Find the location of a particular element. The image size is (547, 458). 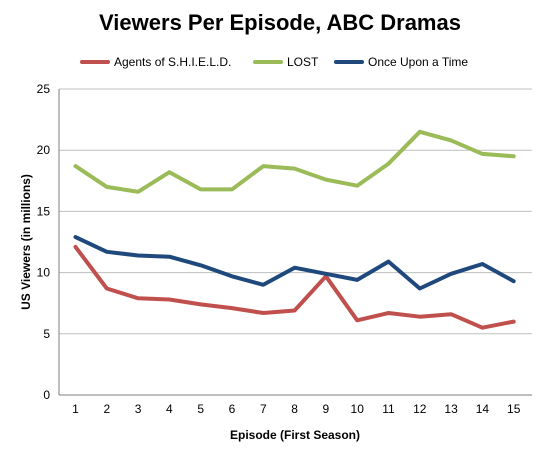

legend-label: Agents of S.H.I.E.L.D. is located at coordinates (172, 62).